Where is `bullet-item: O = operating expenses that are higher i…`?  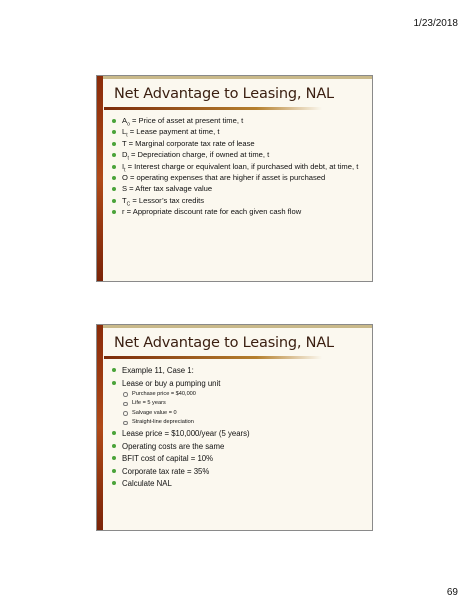 bullet-item: O = operating expenses that are higher i… is located at coordinates (237, 178).